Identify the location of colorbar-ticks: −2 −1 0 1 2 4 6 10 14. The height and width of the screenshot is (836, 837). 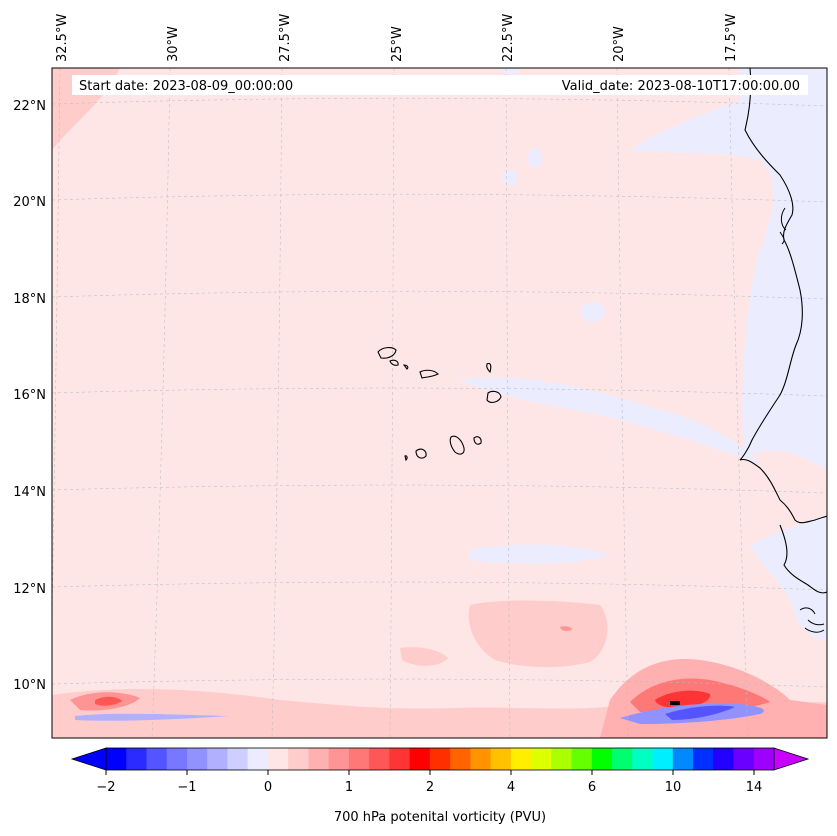
(429, 782).